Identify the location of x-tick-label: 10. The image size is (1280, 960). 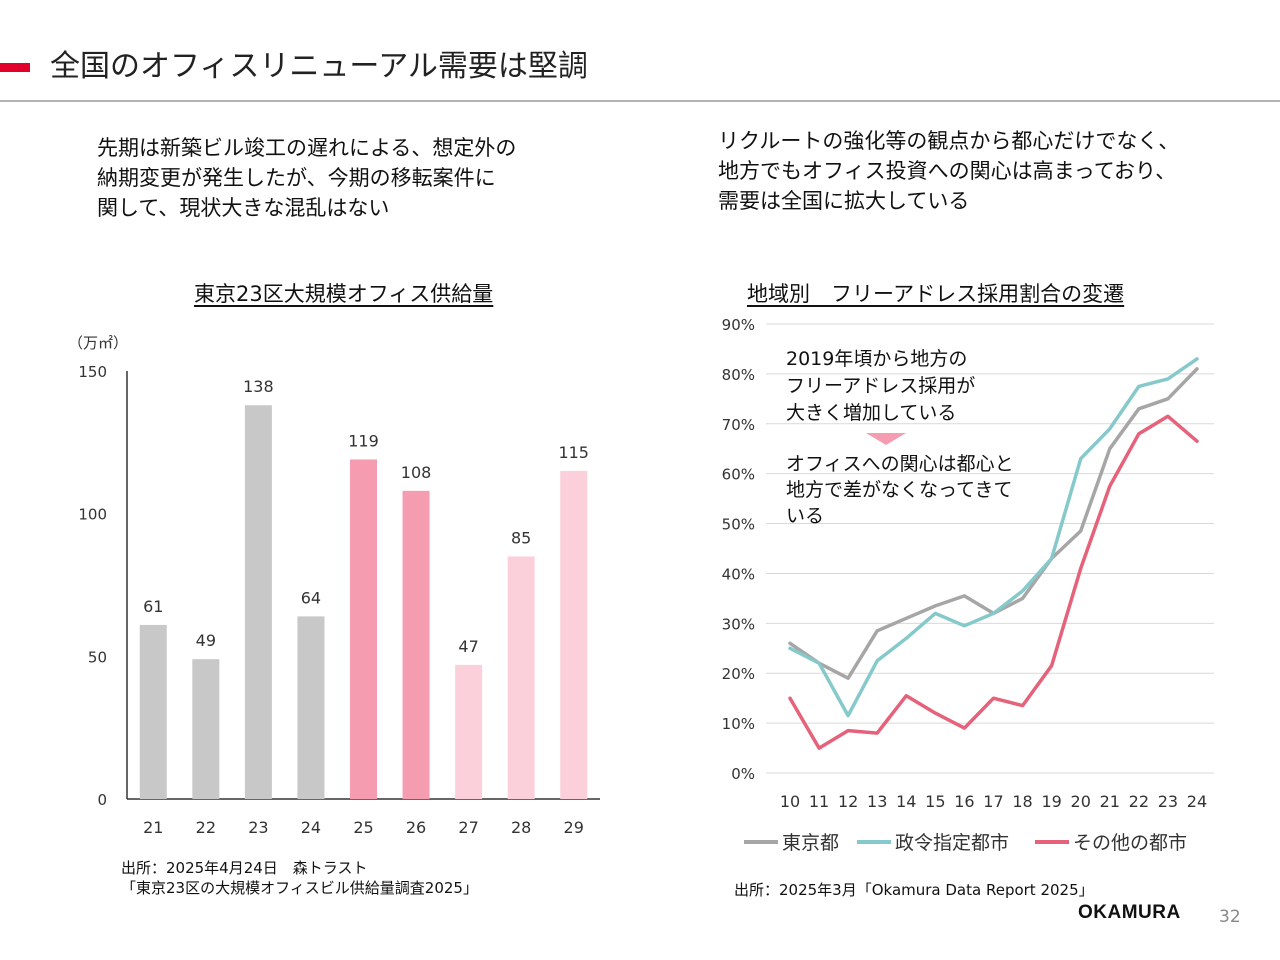
(790, 801).